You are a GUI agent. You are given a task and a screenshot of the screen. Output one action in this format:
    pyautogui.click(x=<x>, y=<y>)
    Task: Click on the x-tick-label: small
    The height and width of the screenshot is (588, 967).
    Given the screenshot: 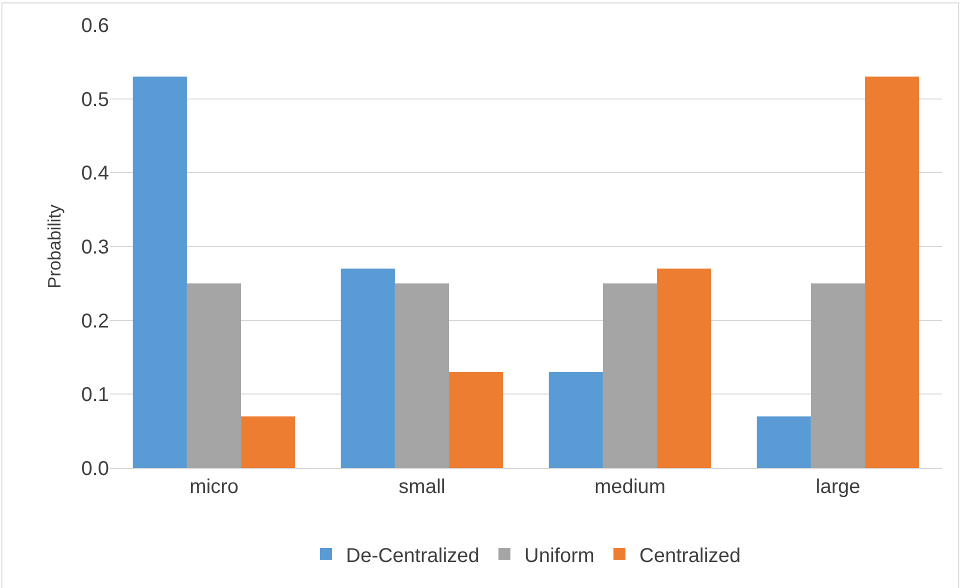 What is the action you would take?
    pyautogui.click(x=422, y=487)
    